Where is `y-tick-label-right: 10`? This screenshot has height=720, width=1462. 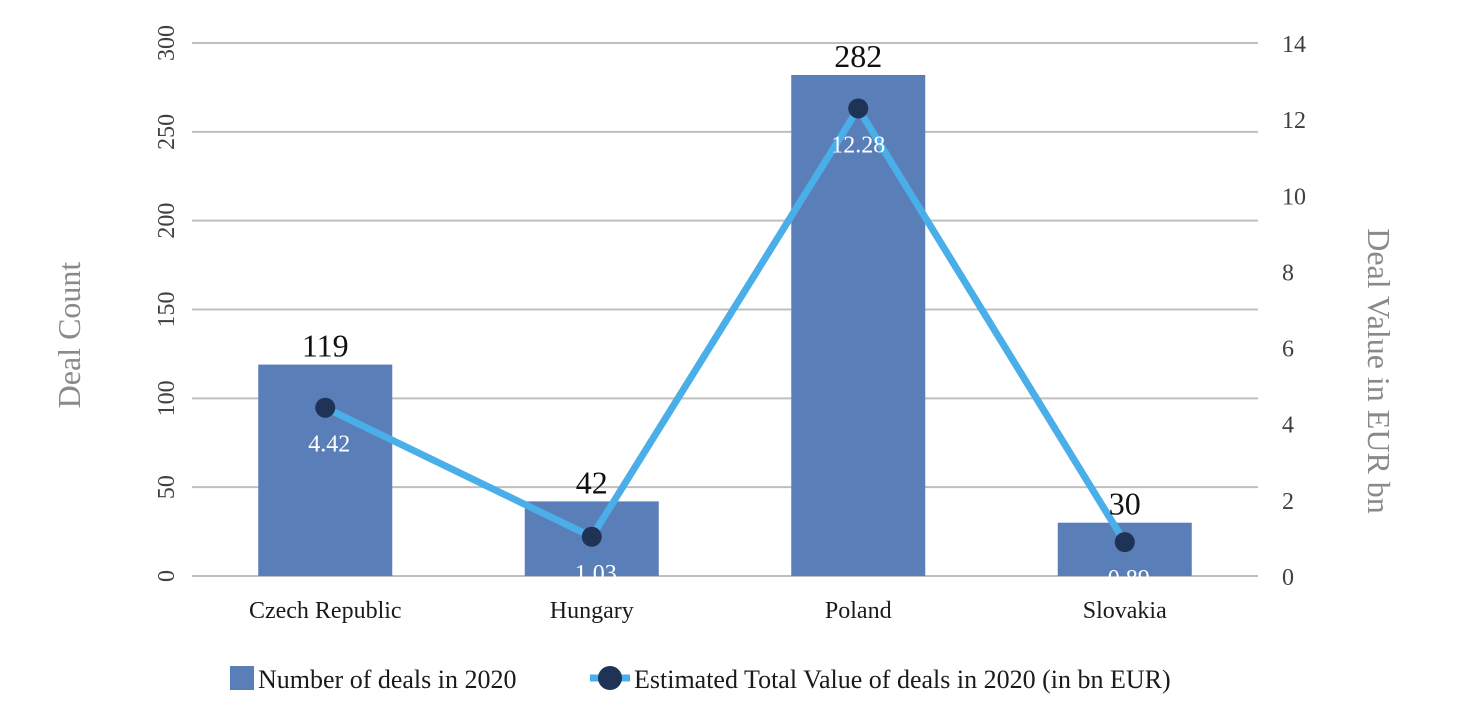
y-tick-label-right: 10 is located at coordinates (1294, 197).